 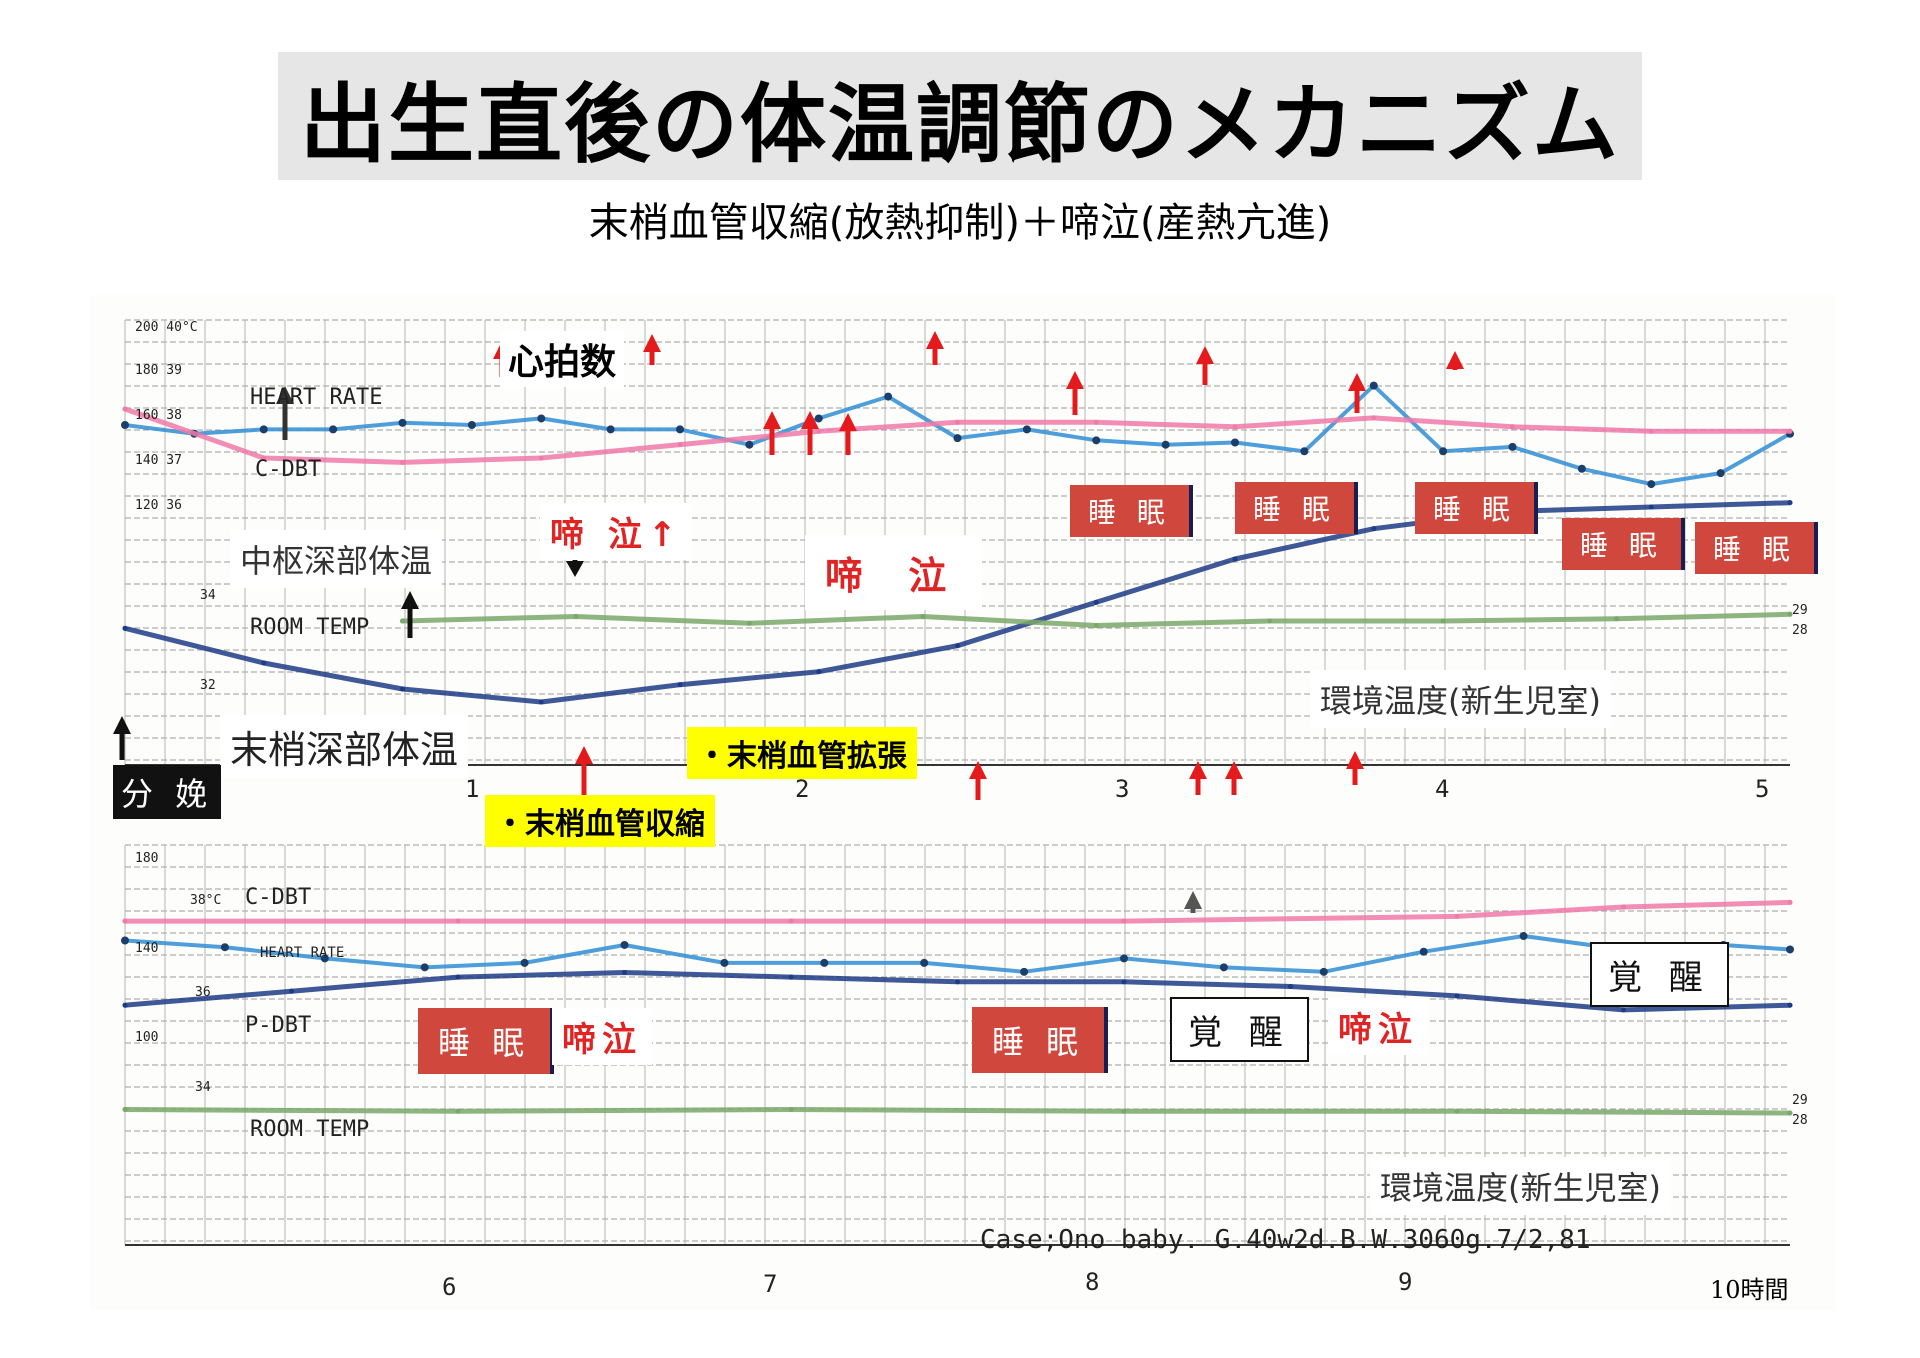 I want to click on p-dbt-label: P-DBT, so click(x=278, y=1025).